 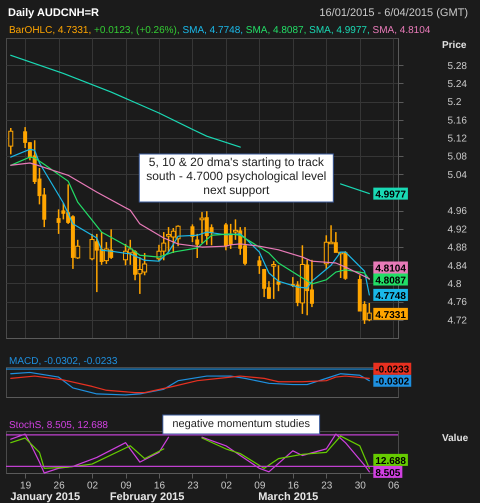 What do you see at coordinates (390, 461) in the screenshot?
I see `annotation: 12.688` at bounding box center [390, 461].